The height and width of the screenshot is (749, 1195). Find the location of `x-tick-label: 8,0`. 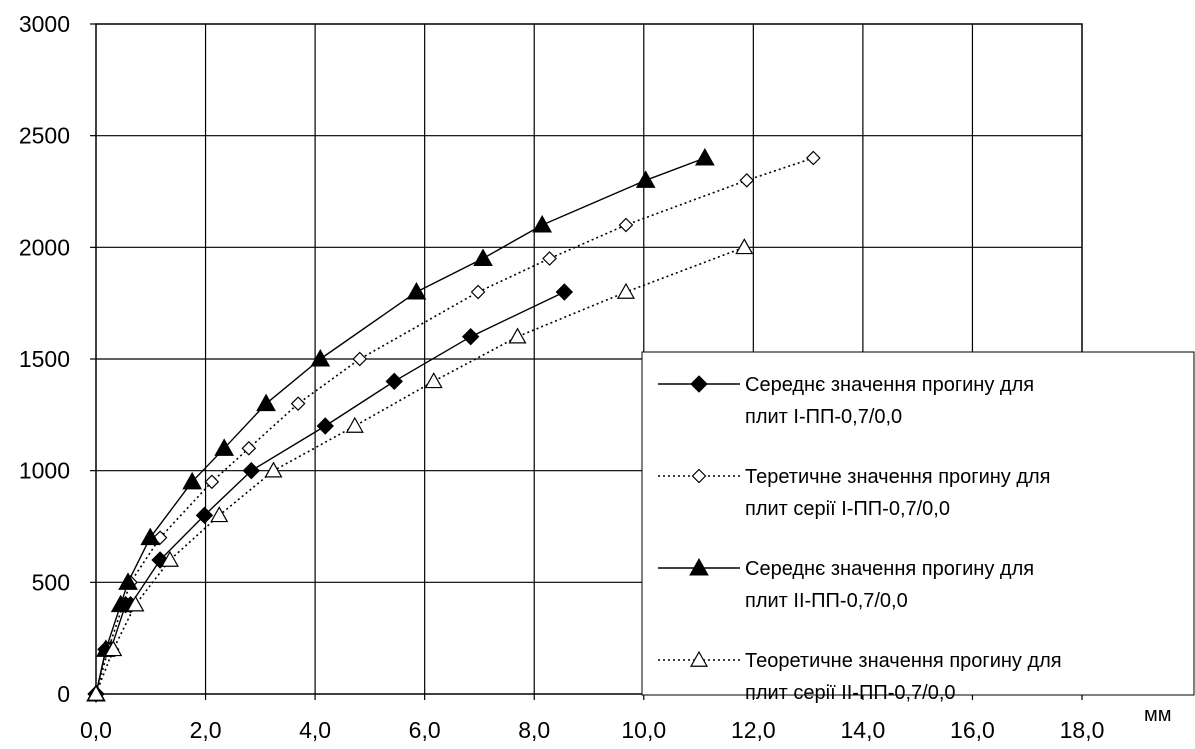

x-tick-label: 8,0 is located at coordinates (534, 730).